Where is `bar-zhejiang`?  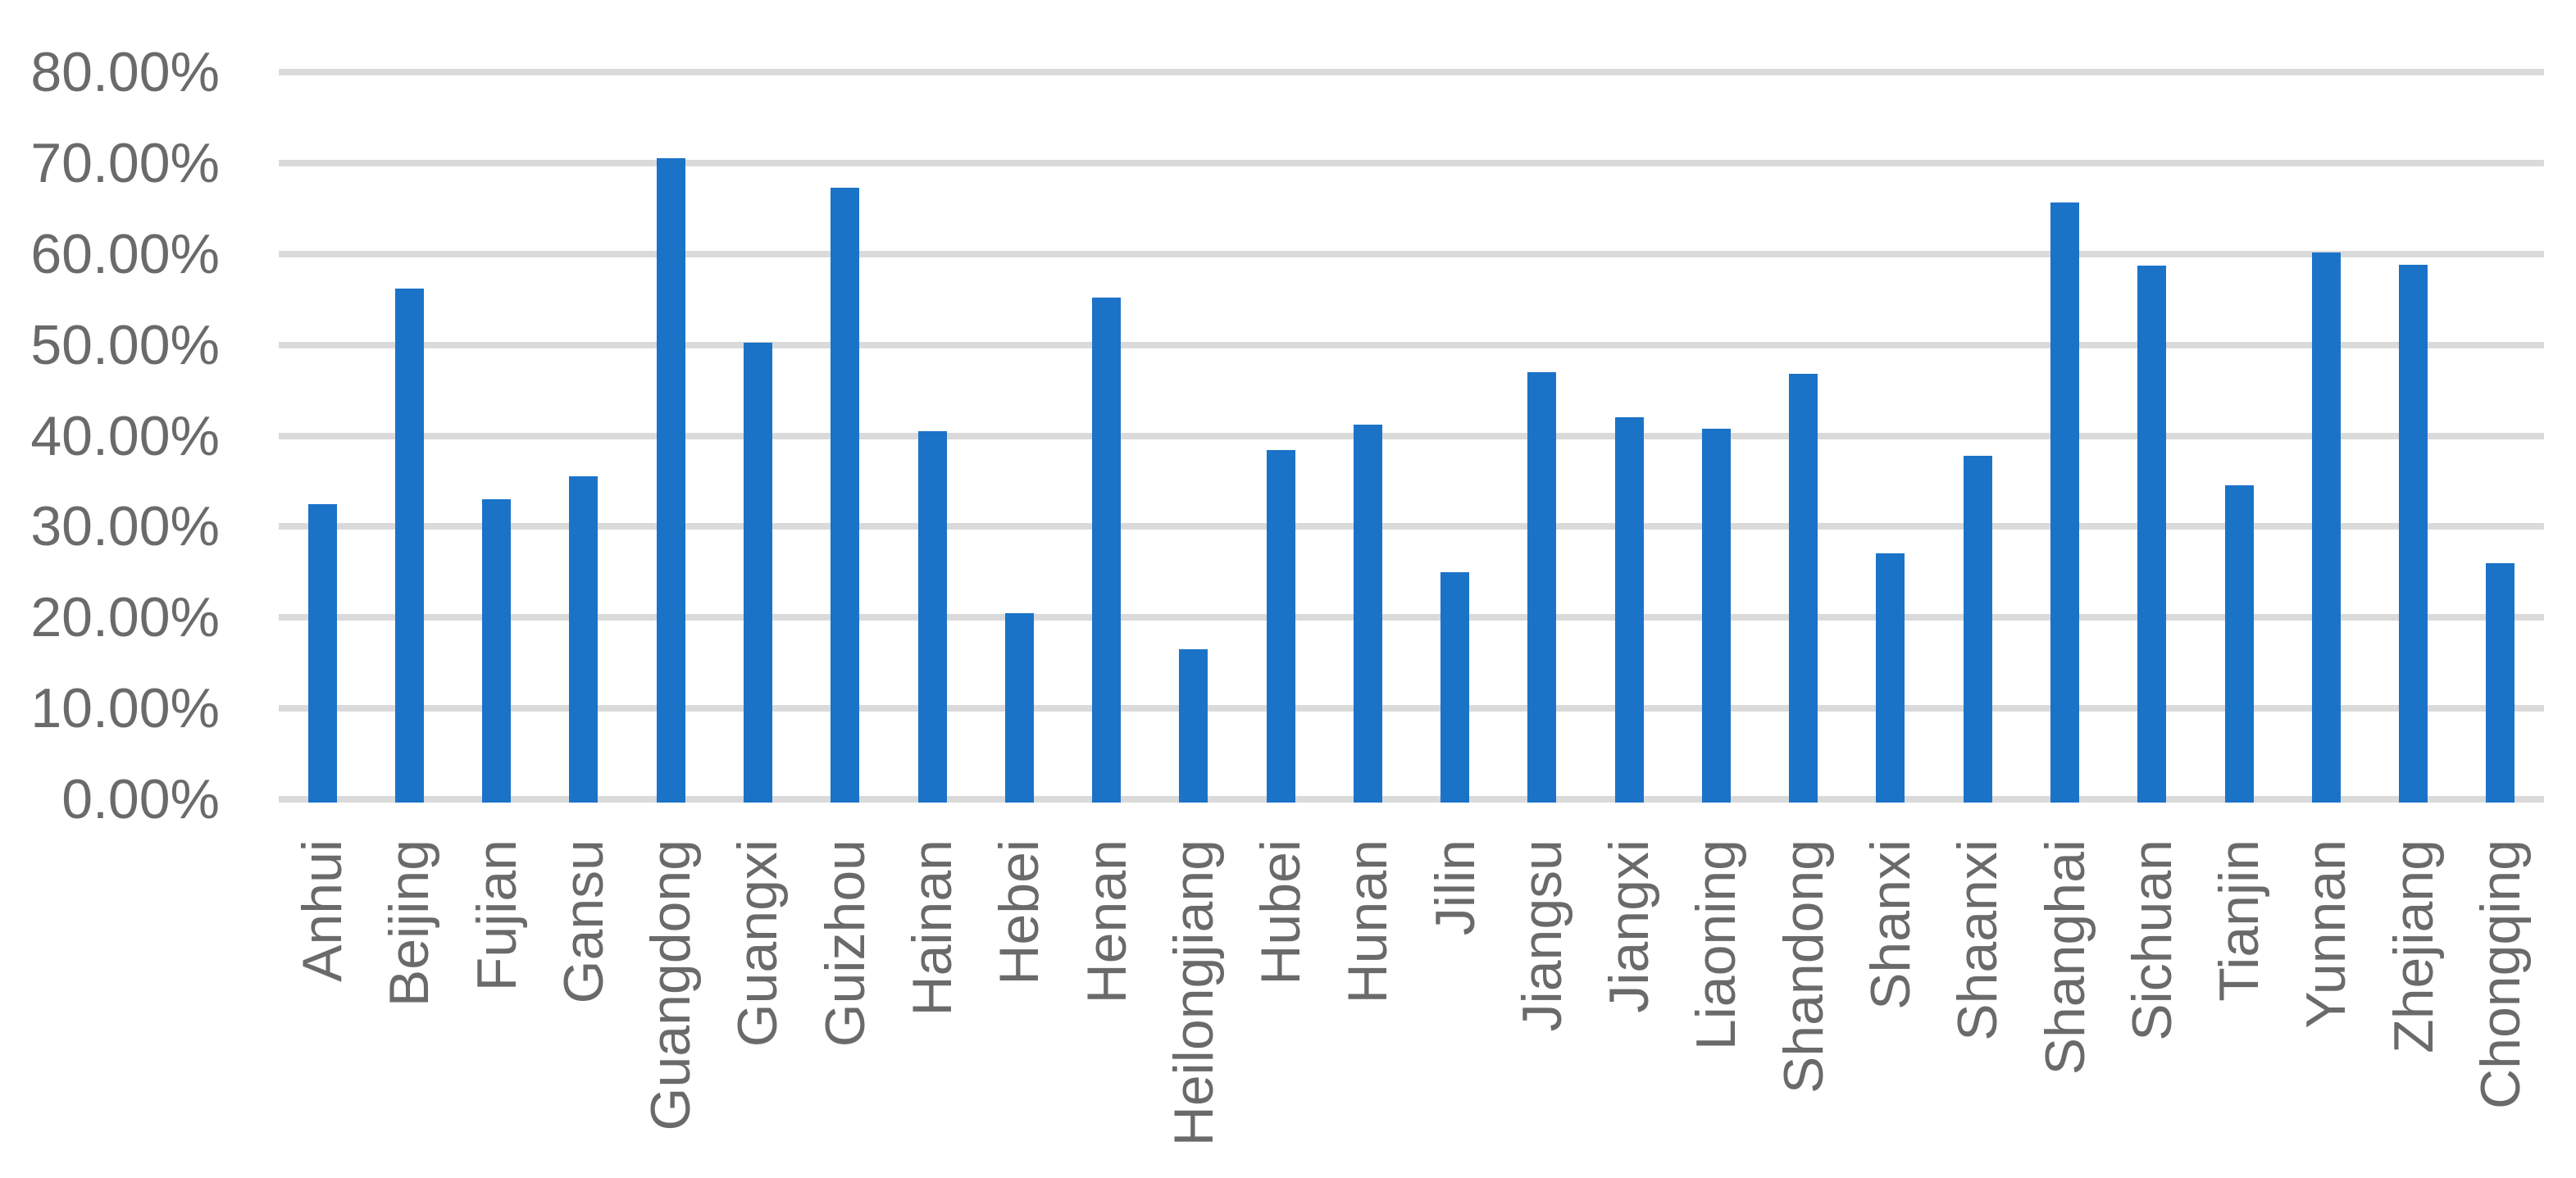
bar-zhejiang is located at coordinates (2413, 534).